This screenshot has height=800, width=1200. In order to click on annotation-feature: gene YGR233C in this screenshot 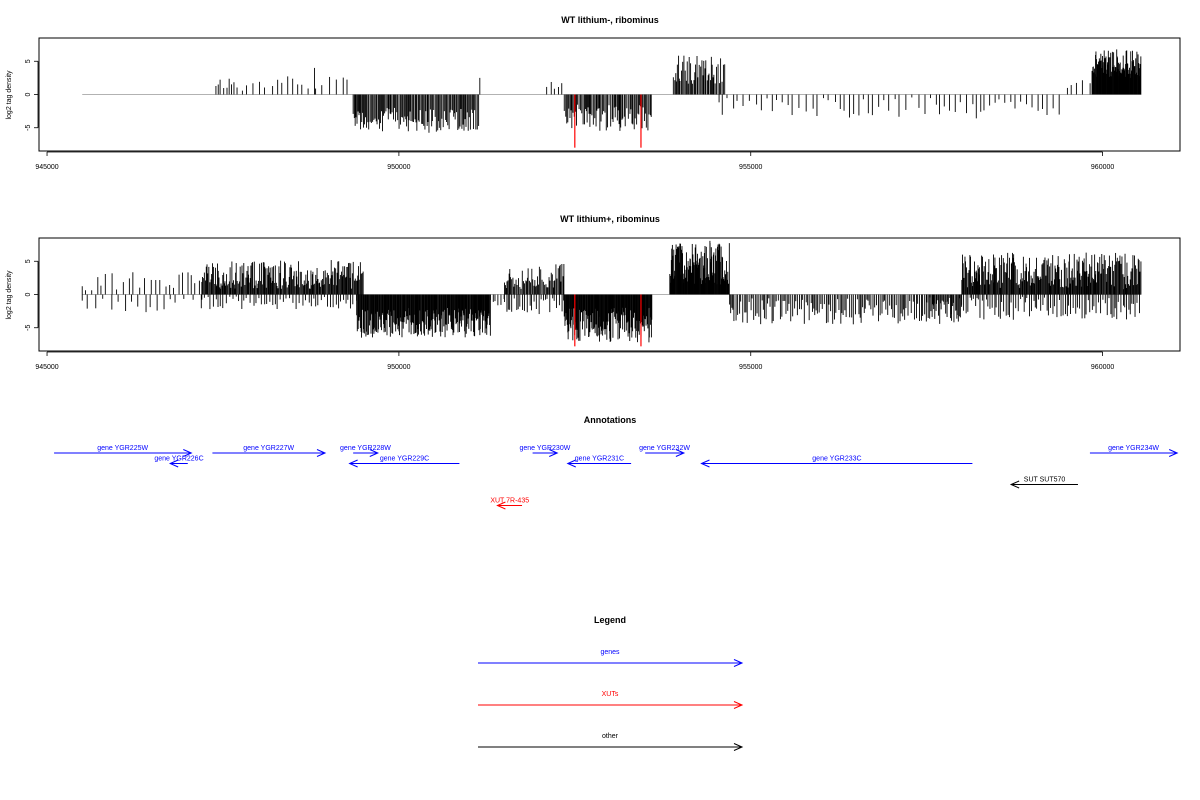, I will do `click(836, 462)`.